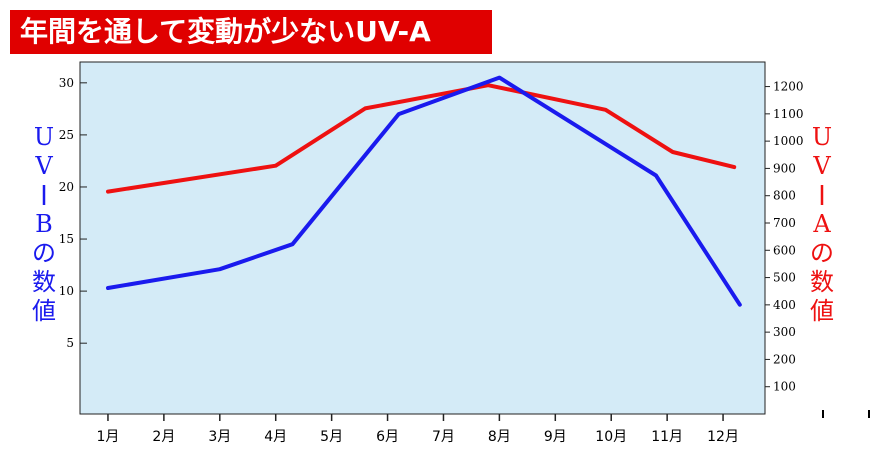 This screenshot has height=459, width=877. What do you see at coordinates (784, 387) in the screenshot?
I see `right-tick-label: 100` at bounding box center [784, 387].